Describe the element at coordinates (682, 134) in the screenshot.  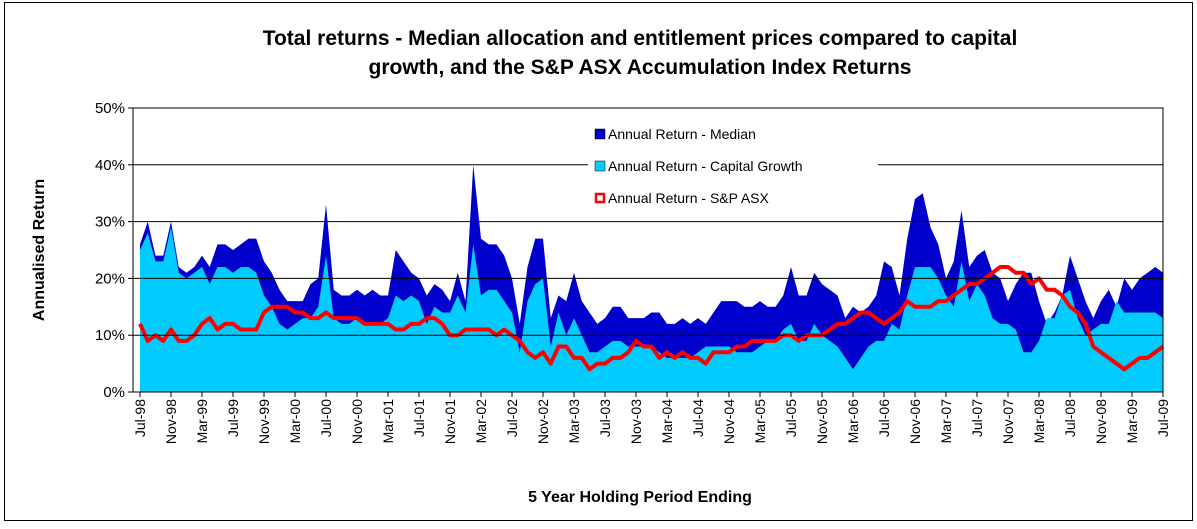
I see `legend-label: Annual Return - Median` at that location.